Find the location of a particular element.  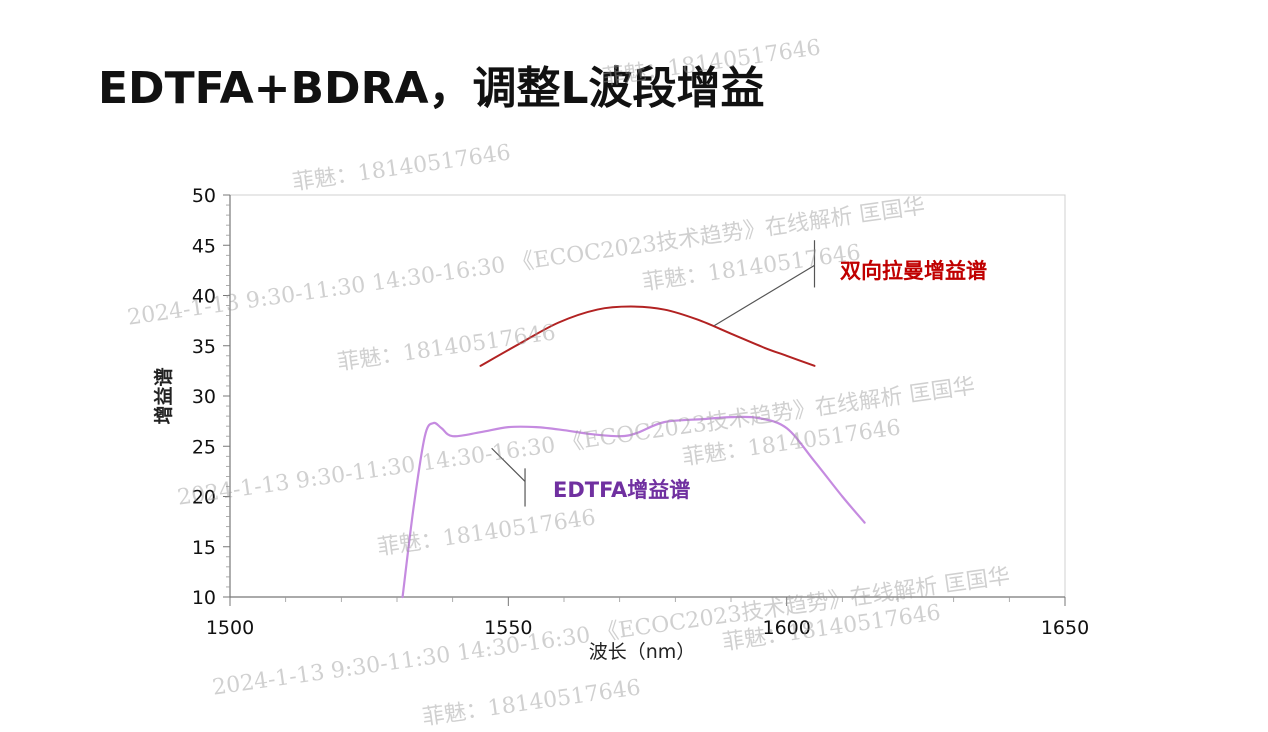

series-lines is located at coordinates (633, 452).